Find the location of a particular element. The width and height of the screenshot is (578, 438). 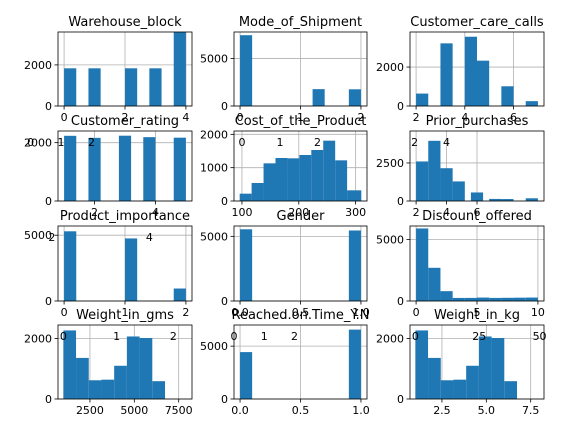

overlap-tick-label: 0 is located at coordinates (234, 336).